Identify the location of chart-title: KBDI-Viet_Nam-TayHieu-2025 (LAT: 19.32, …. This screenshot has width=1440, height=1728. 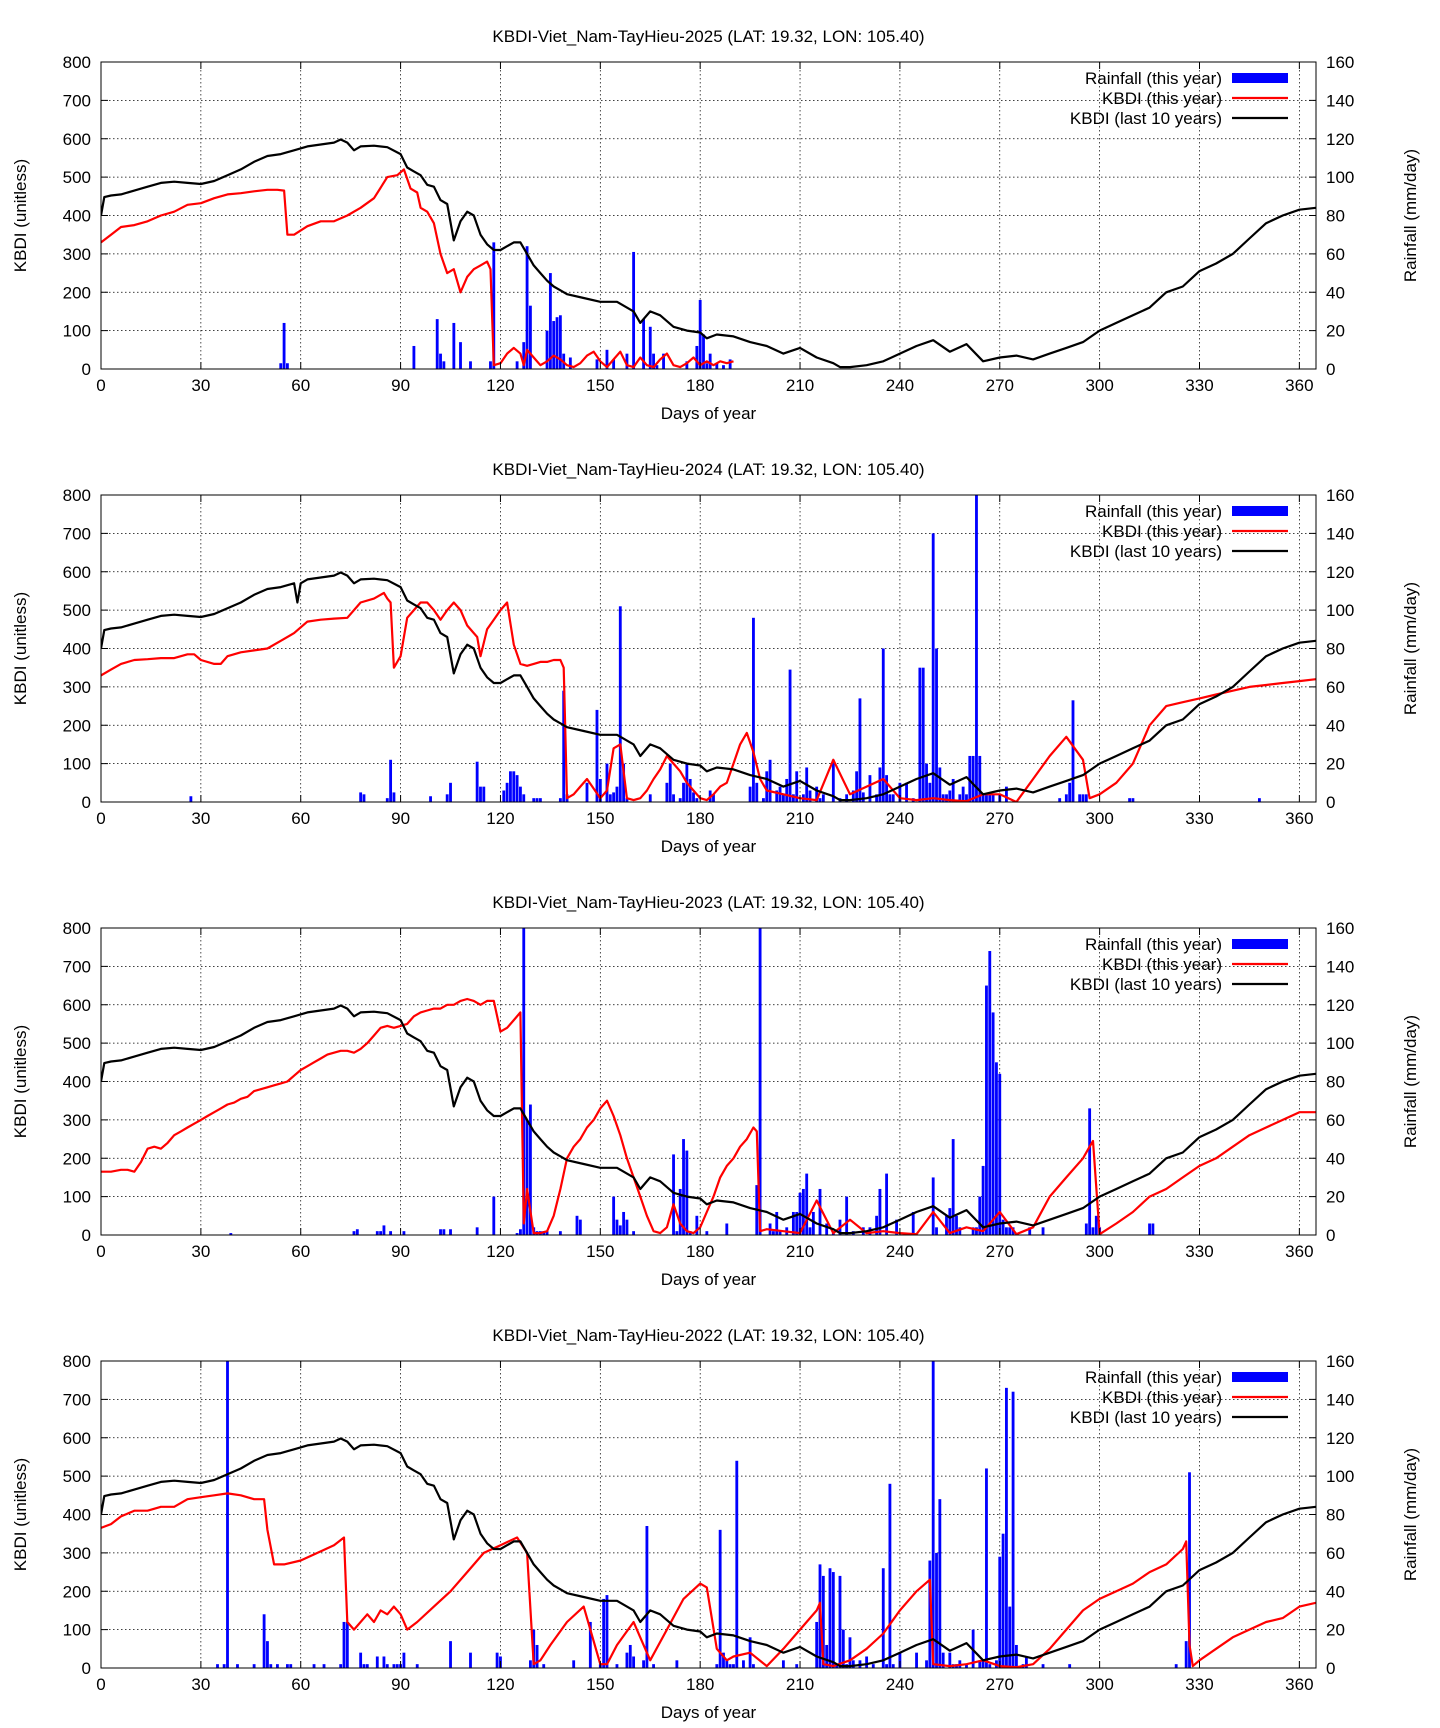
(708, 36).